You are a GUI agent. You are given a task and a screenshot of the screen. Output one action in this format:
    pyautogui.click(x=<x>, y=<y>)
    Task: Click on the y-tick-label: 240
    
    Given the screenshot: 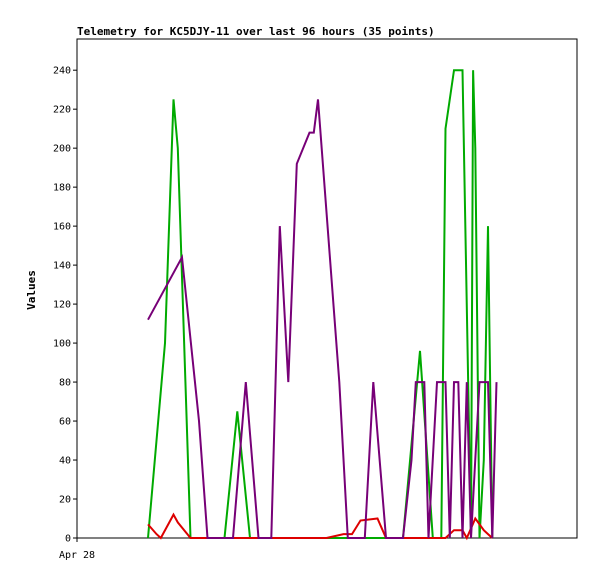 What is the action you would take?
    pyautogui.click(x=62, y=71)
    